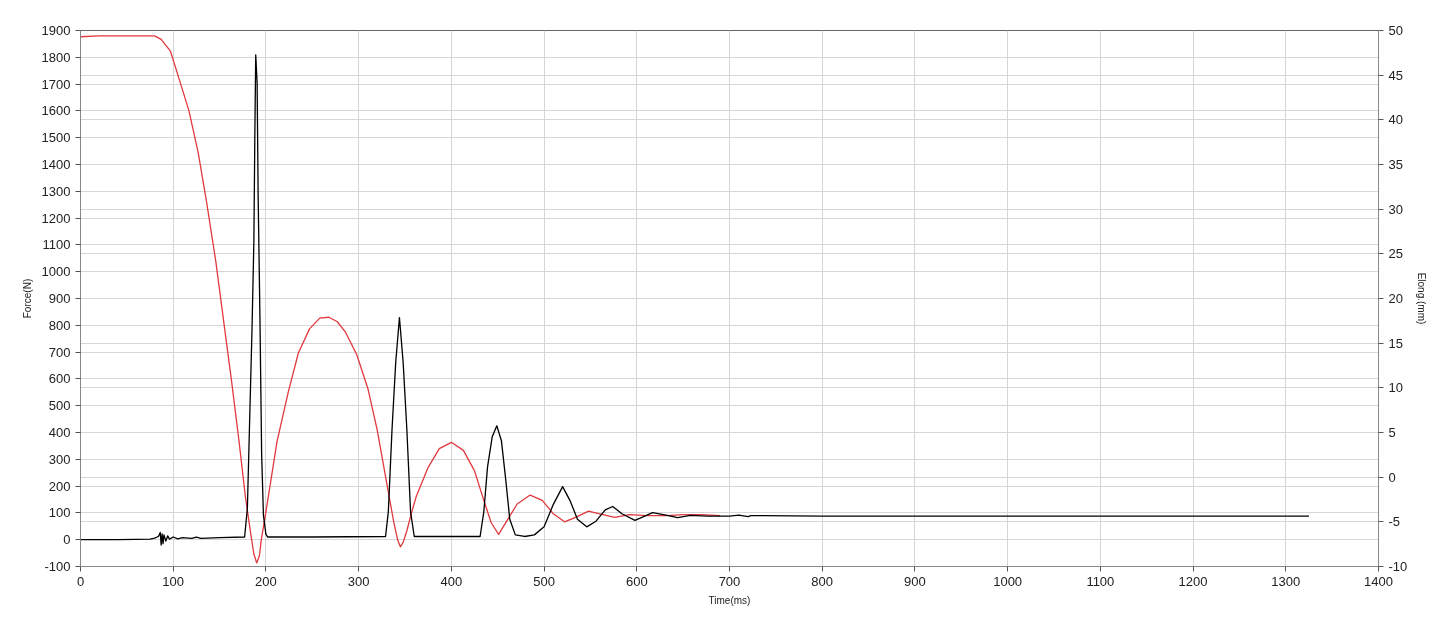 The height and width of the screenshot is (625, 1443). I want to click on y-tick-label: 1800, so click(56, 57).